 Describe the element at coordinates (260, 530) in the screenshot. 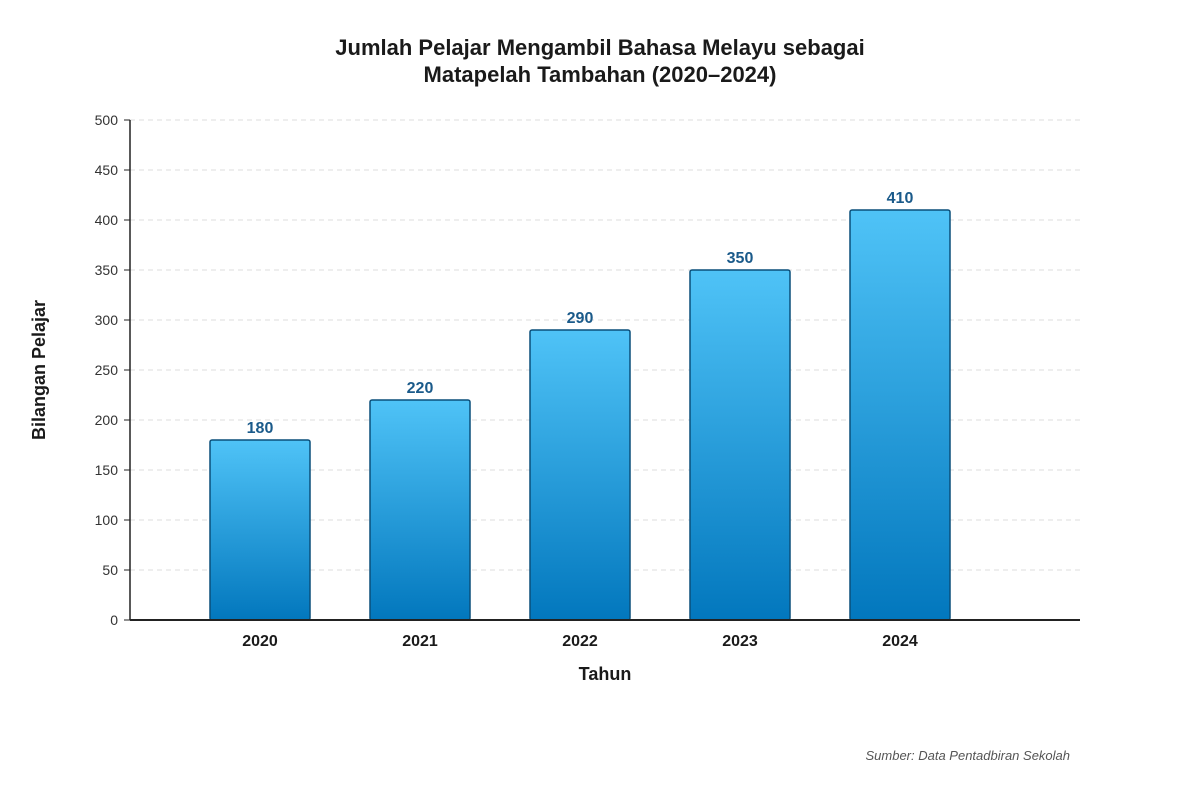

I see `bar-2020` at that location.